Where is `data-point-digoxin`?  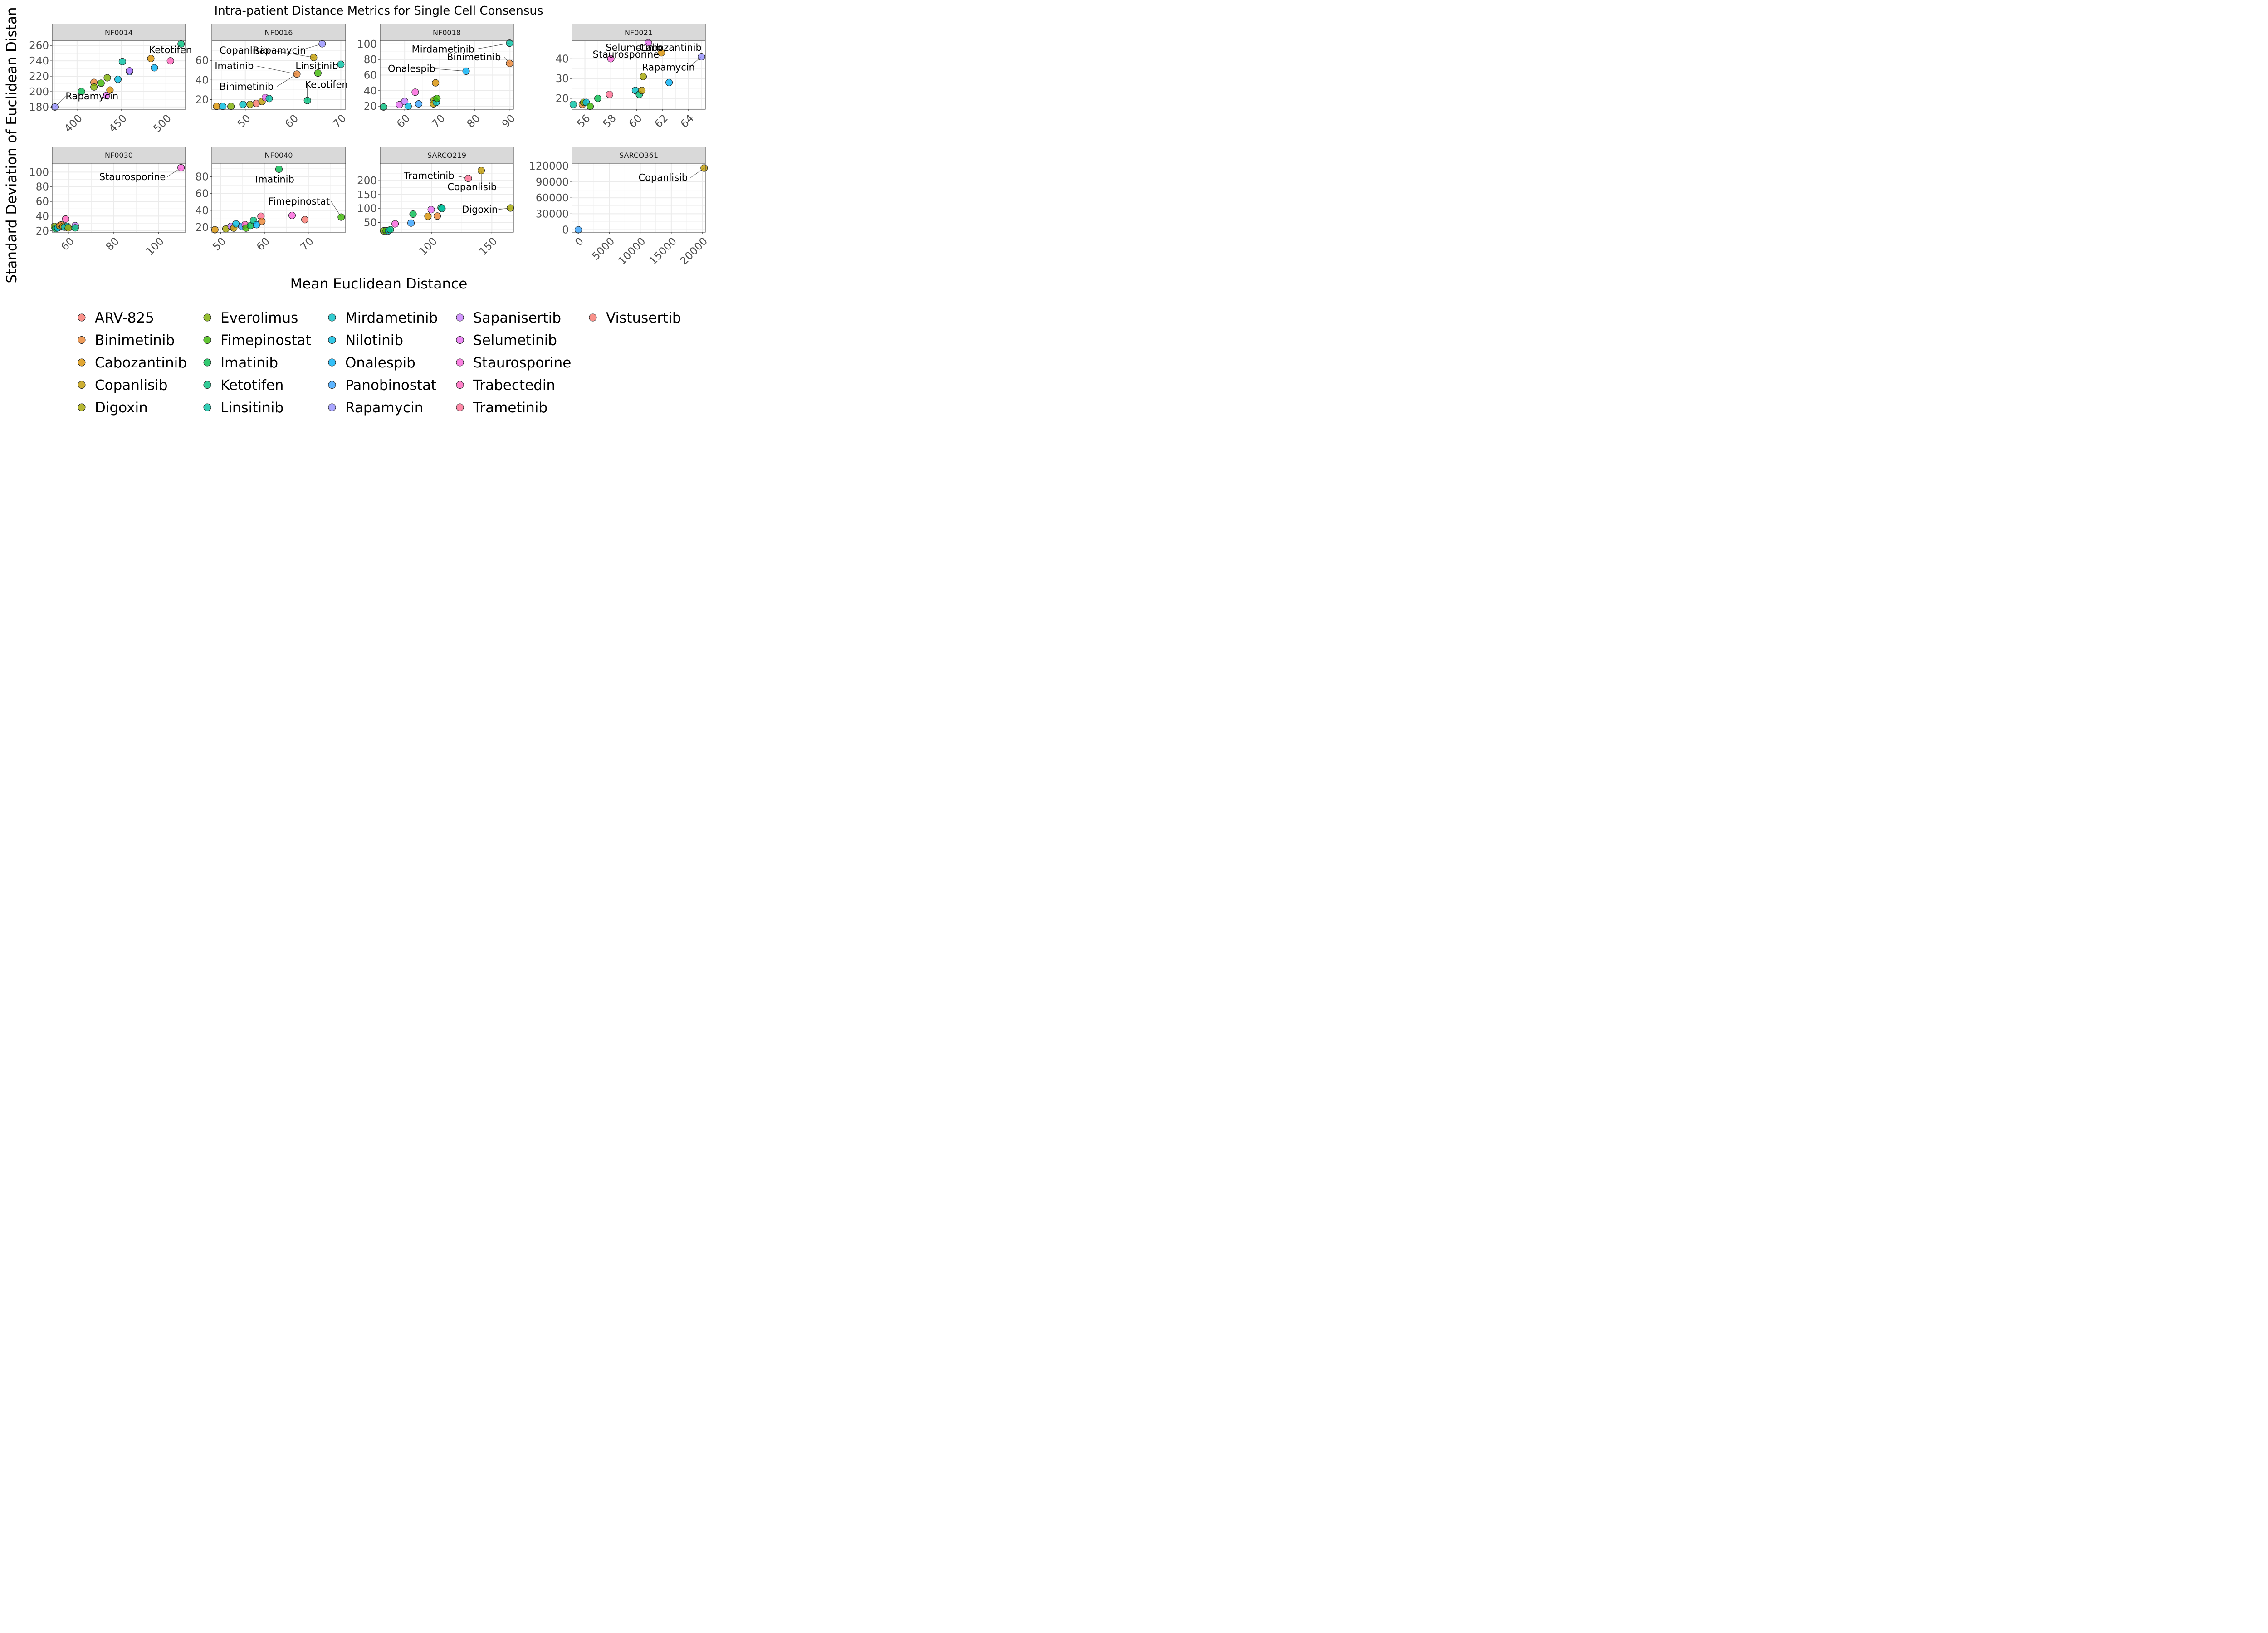 data-point-digoxin is located at coordinates (643, 76).